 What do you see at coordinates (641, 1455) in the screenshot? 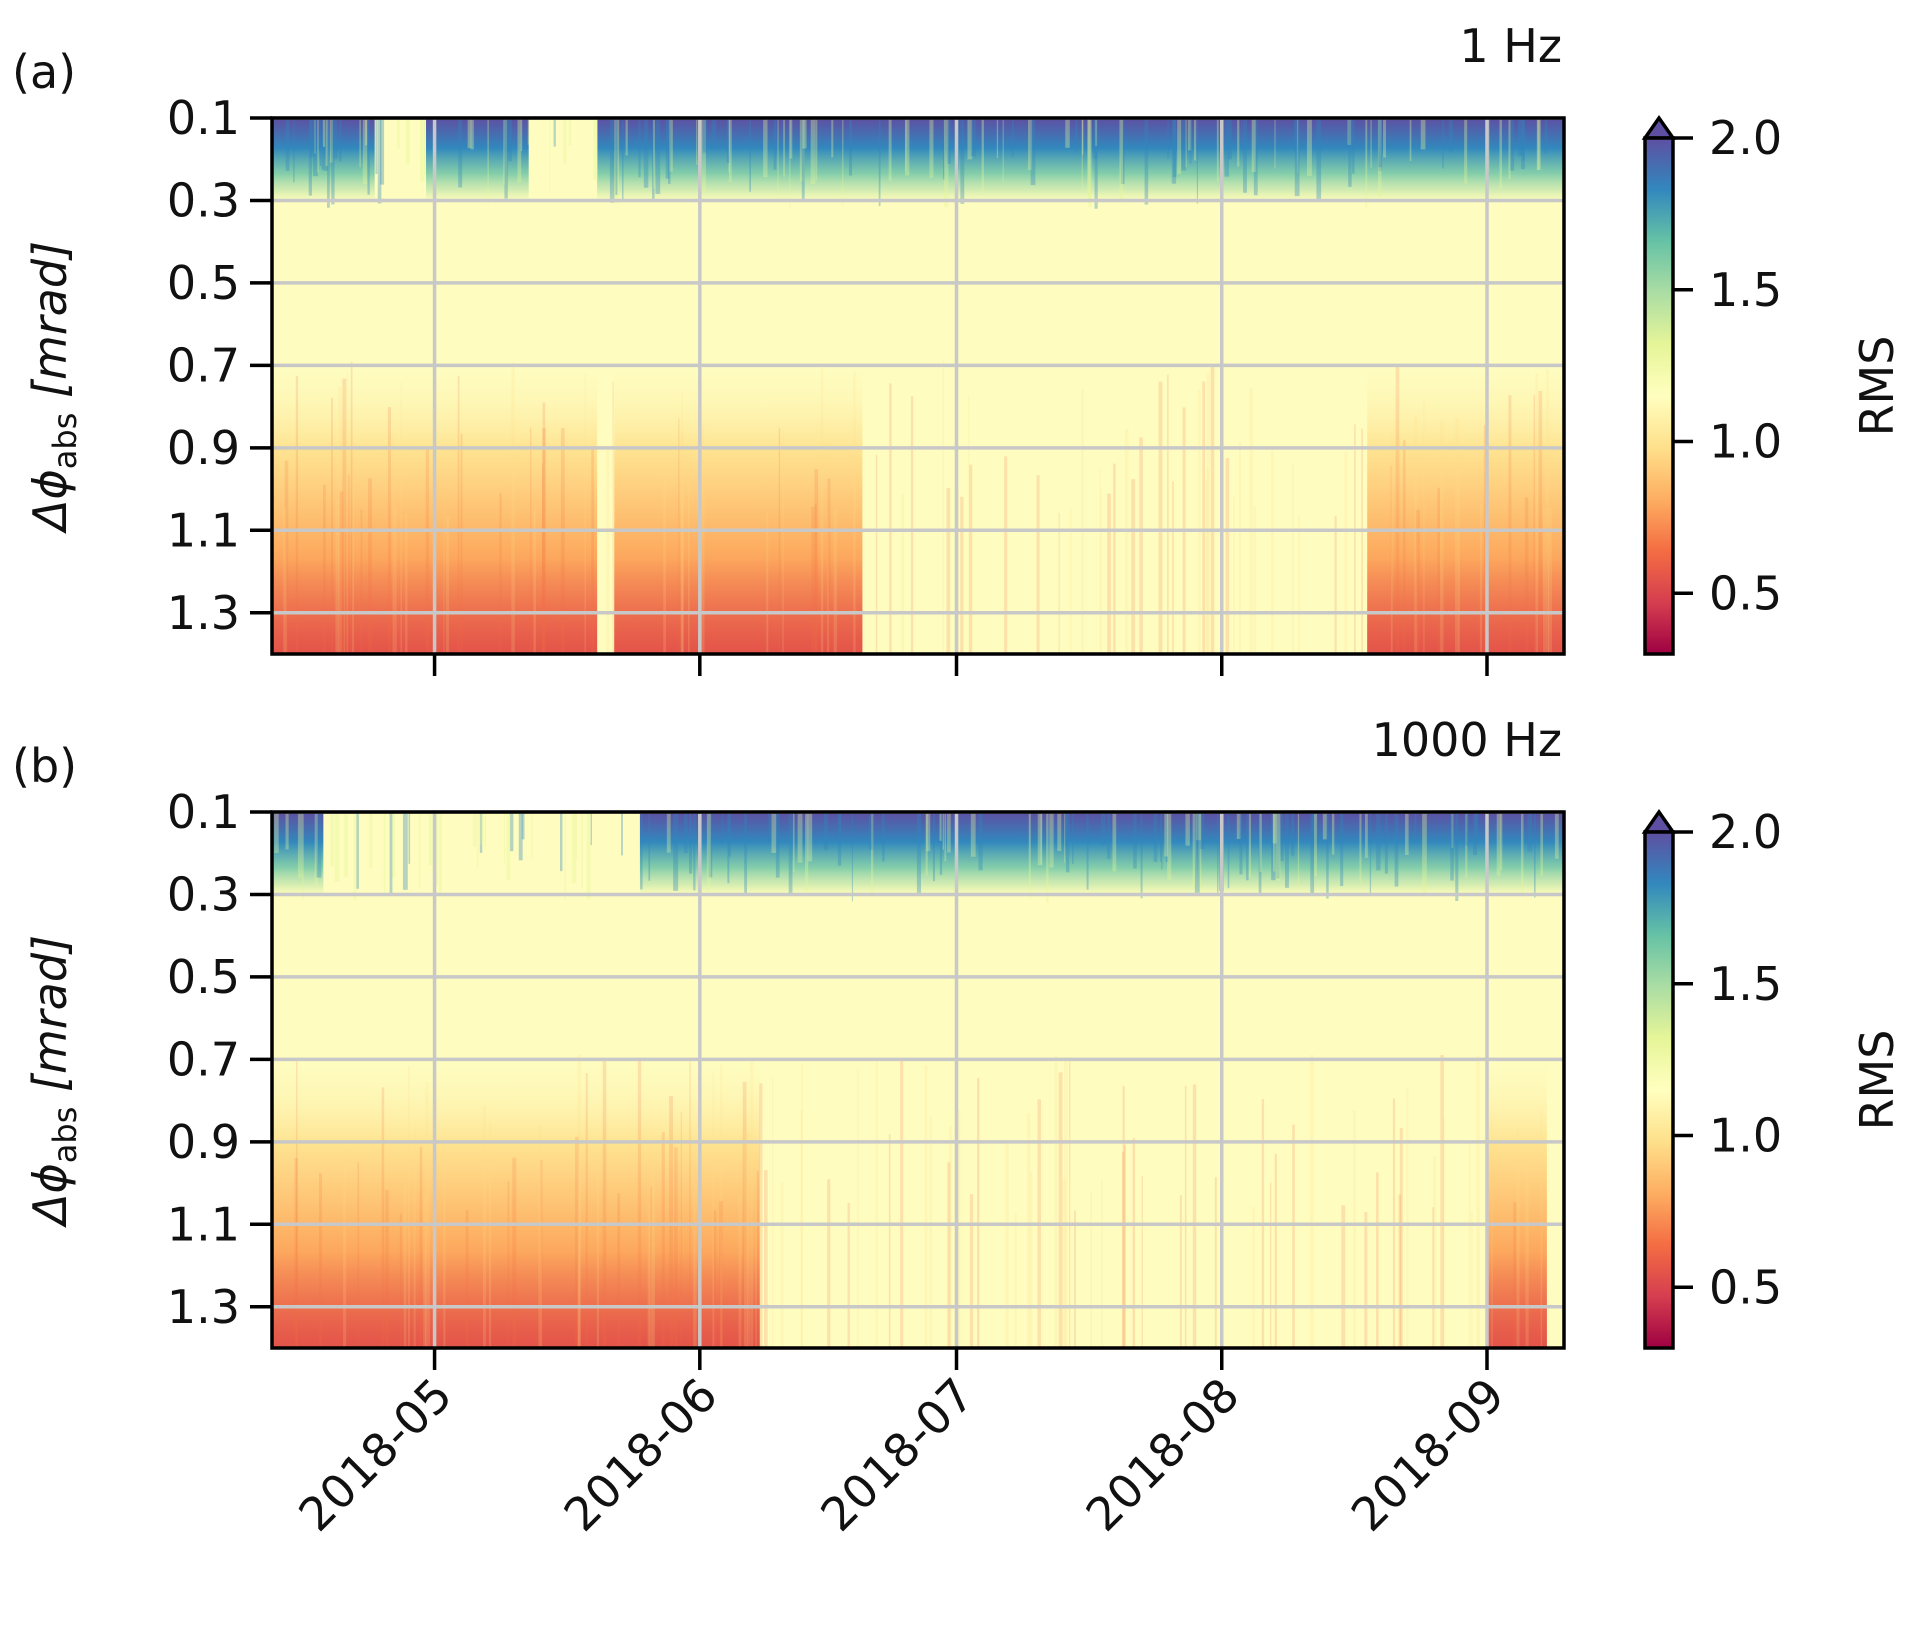
I see `x-tick-label: 2018-06` at bounding box center [641, 1455].